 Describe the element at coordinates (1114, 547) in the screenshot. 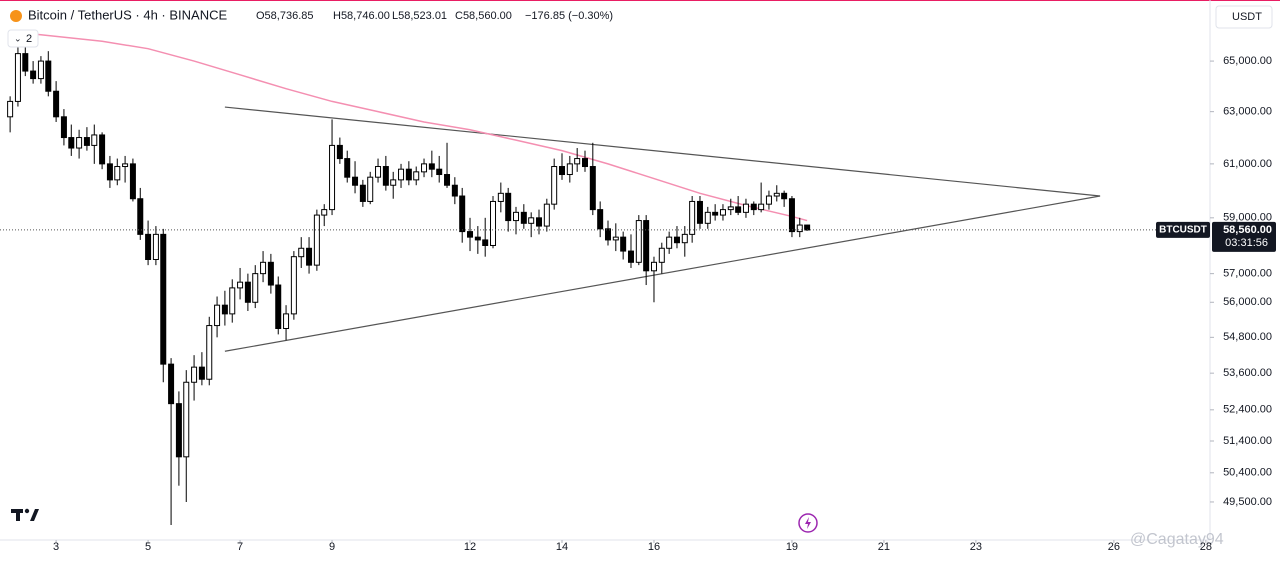

I see `x-tick-label: 26` at that location.